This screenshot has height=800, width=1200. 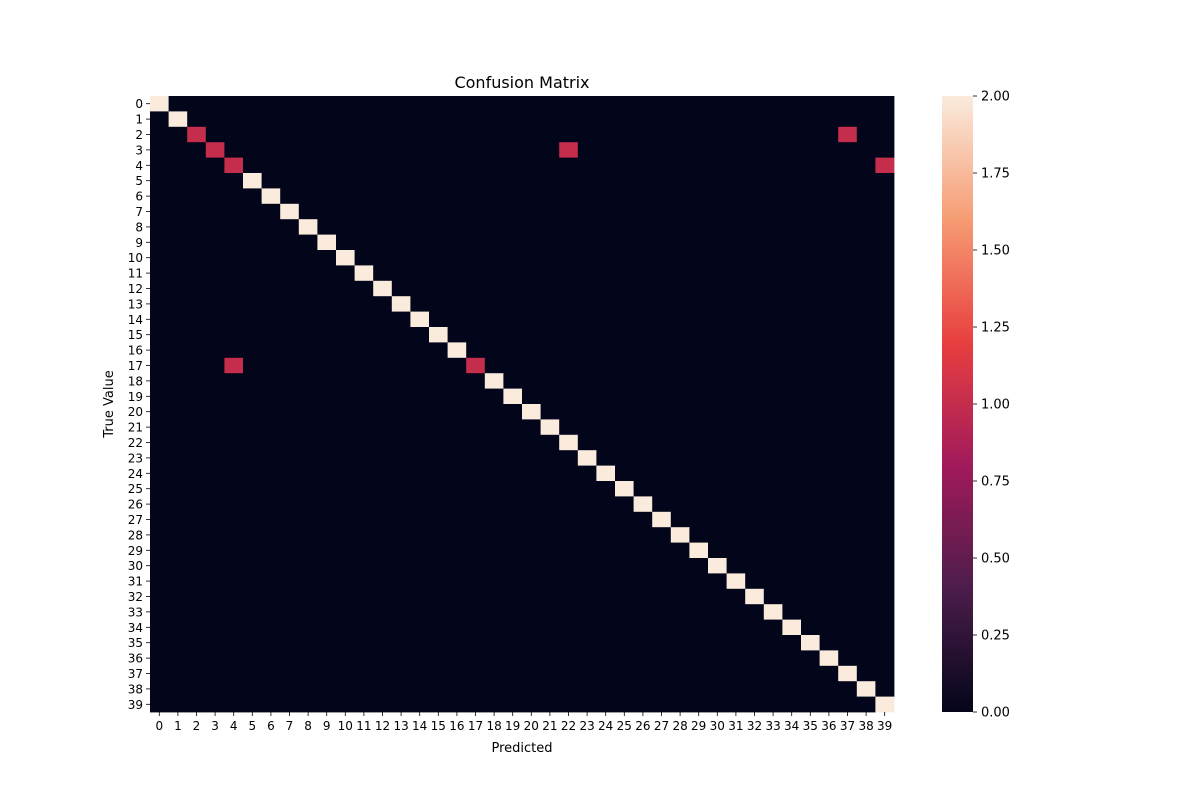 I want to click on x-tick-label: 14, so click(x=419, y=726).